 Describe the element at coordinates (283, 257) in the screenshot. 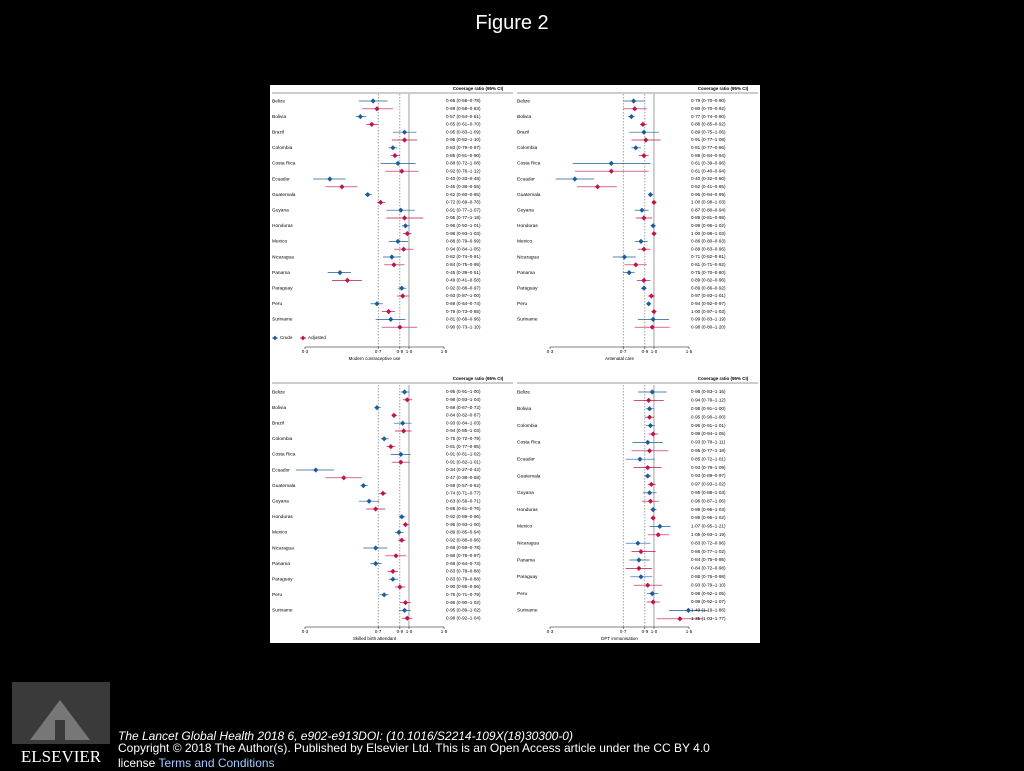

I see `category-label: Nicaragua` at that location.